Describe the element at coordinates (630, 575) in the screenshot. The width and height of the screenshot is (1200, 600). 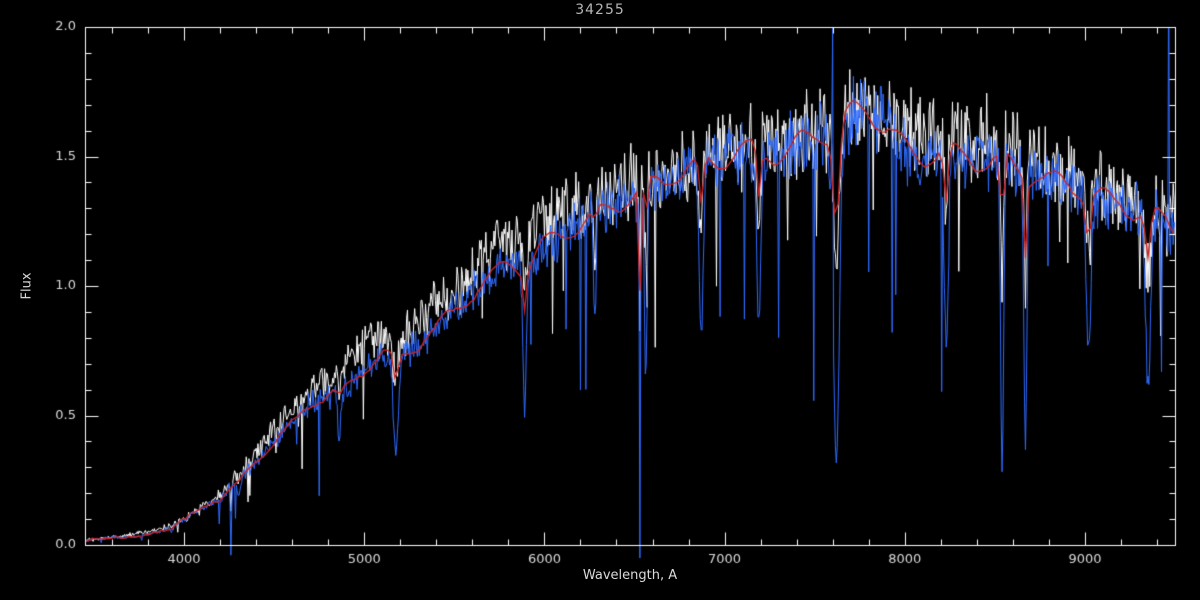
I see `x-axis-label: Wavelength, A` at that location.